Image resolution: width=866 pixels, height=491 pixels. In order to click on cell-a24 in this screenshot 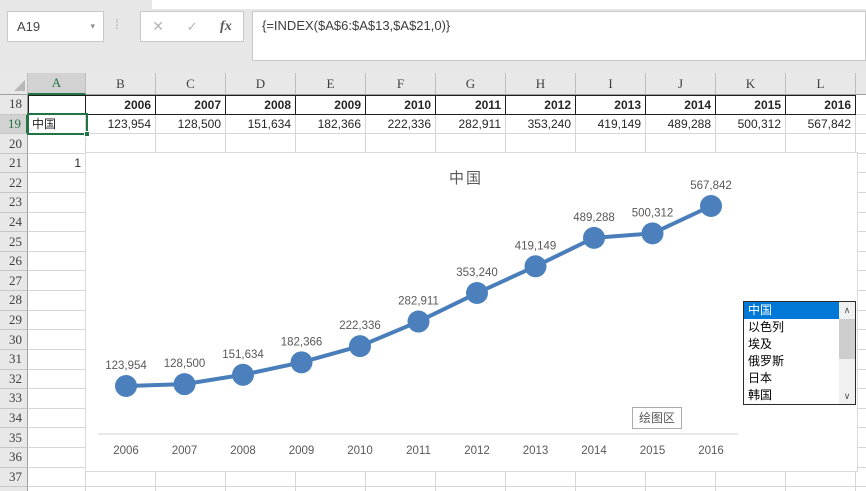, I will do `click(57, 222)`.